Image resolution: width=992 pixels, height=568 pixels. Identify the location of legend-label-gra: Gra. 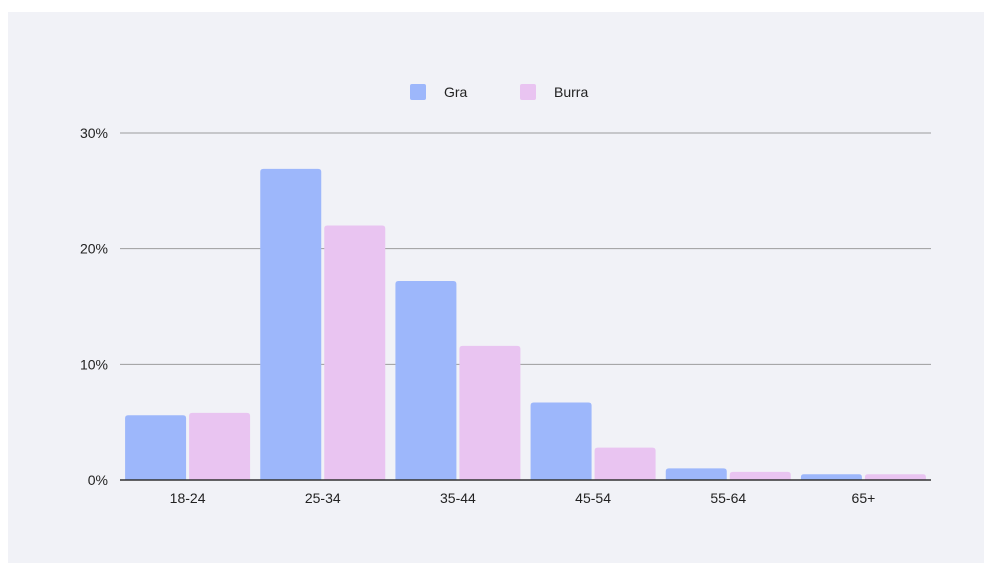
(456, 92).